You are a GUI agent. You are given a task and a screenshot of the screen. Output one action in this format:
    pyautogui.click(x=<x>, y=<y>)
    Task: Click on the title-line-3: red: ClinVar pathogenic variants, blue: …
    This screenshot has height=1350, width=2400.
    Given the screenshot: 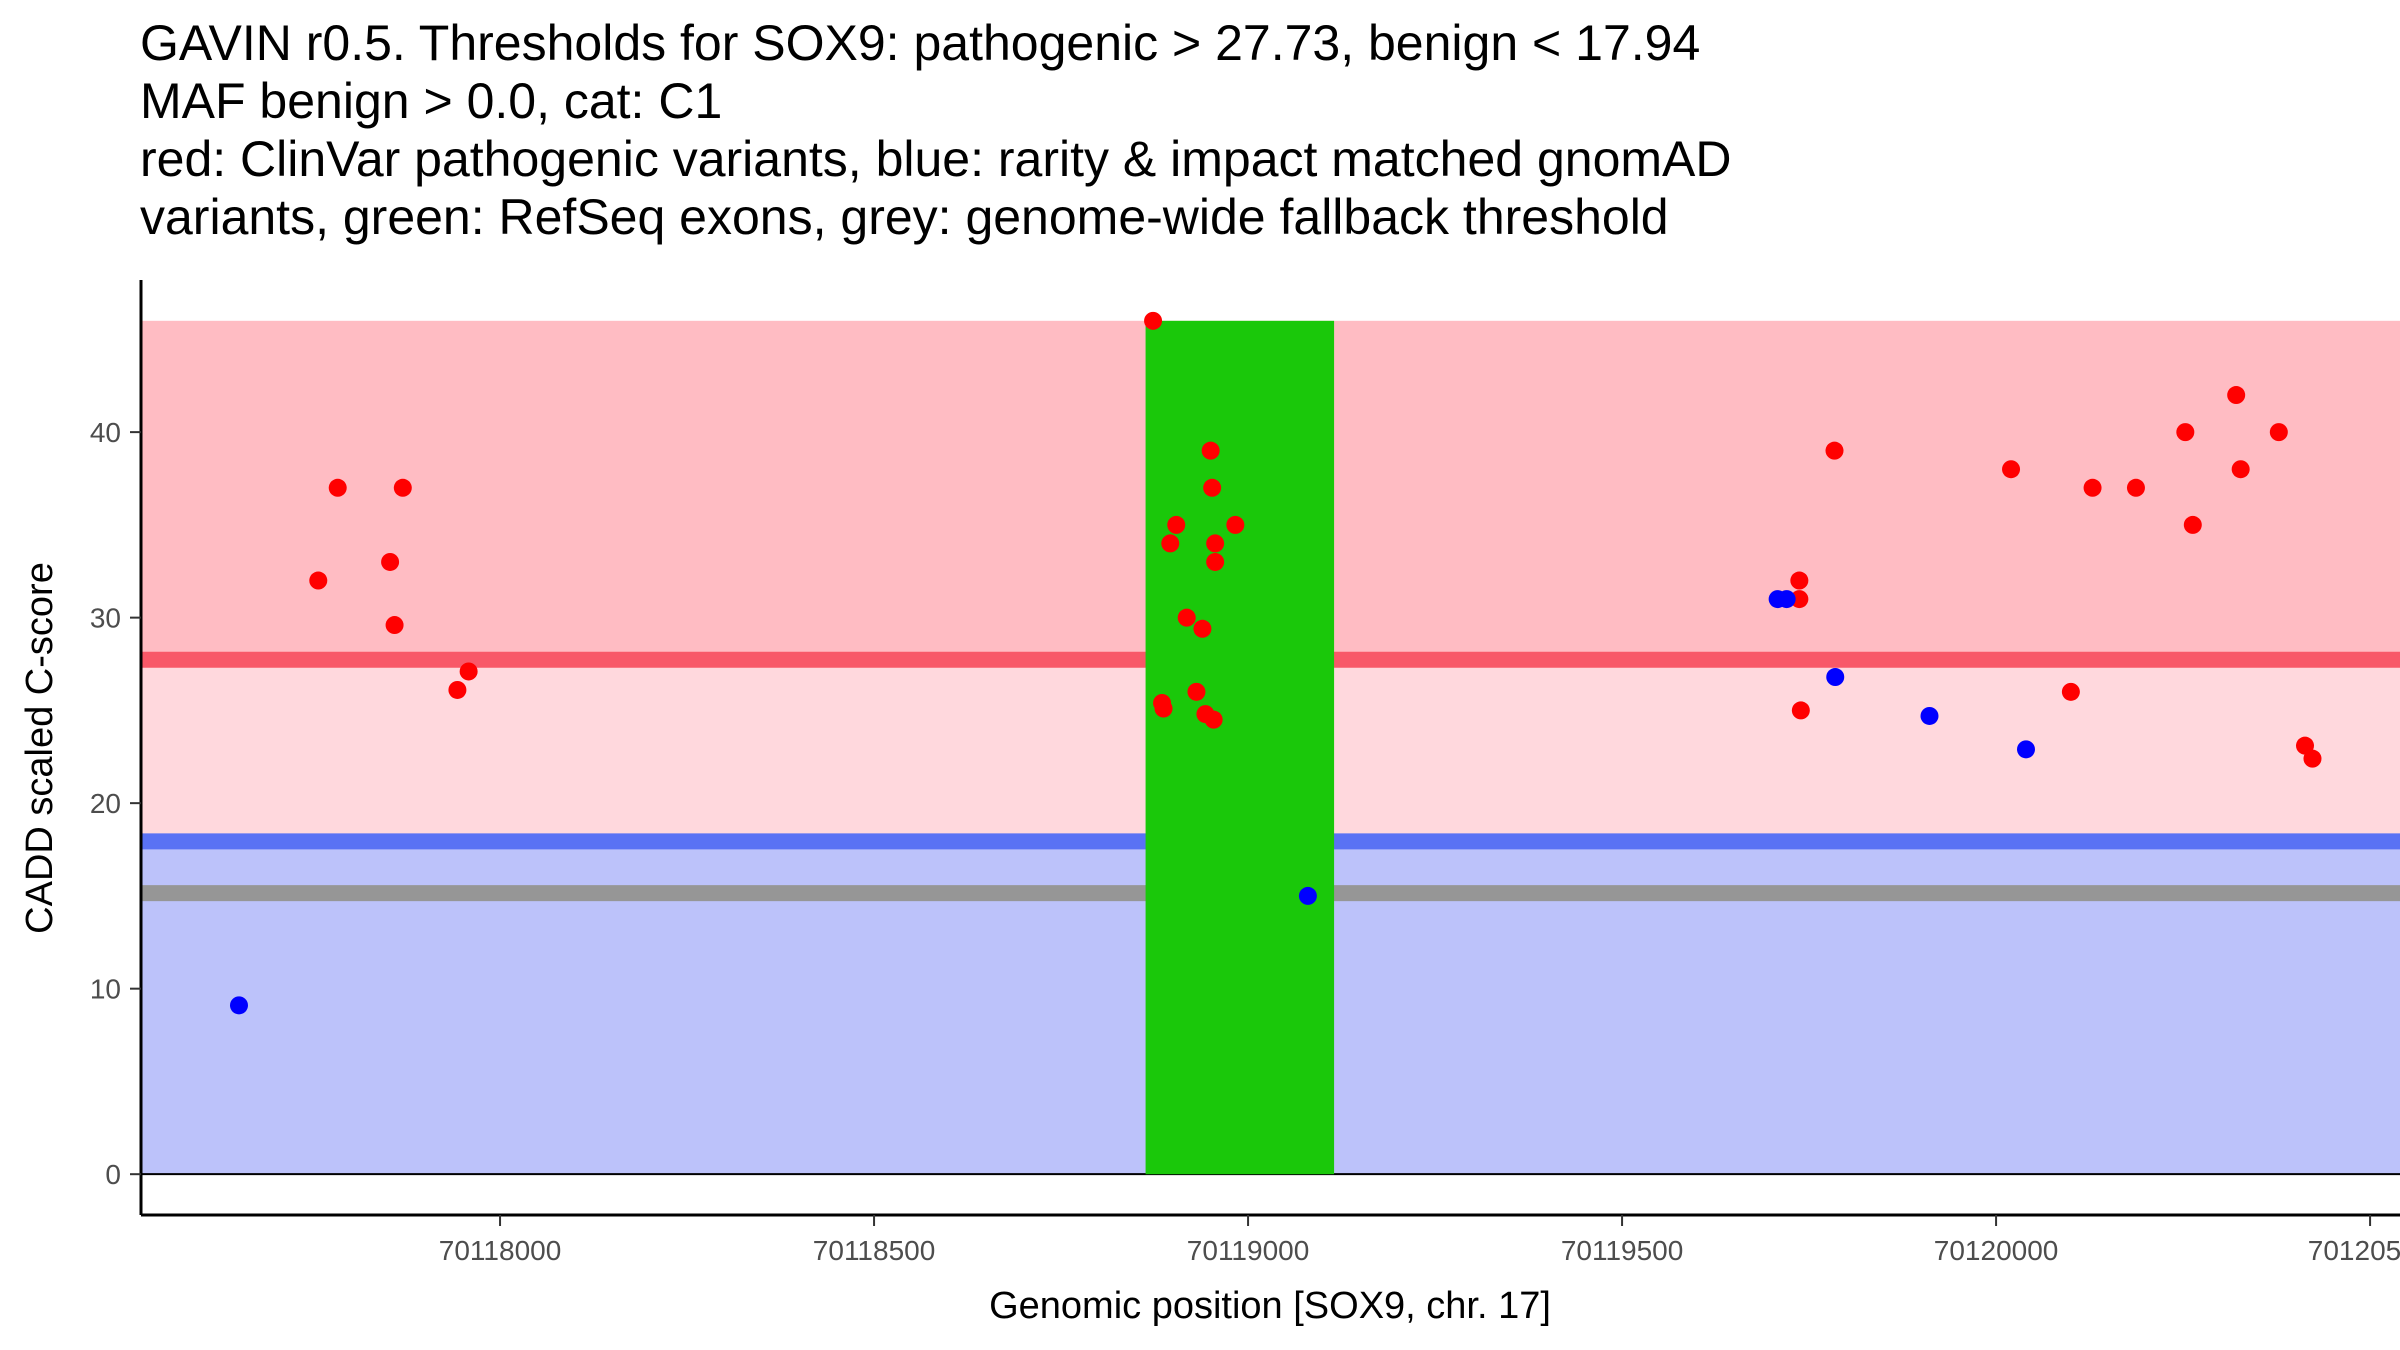 What is the action you would take?
    pyautogui.click(x=936, y=159)
    